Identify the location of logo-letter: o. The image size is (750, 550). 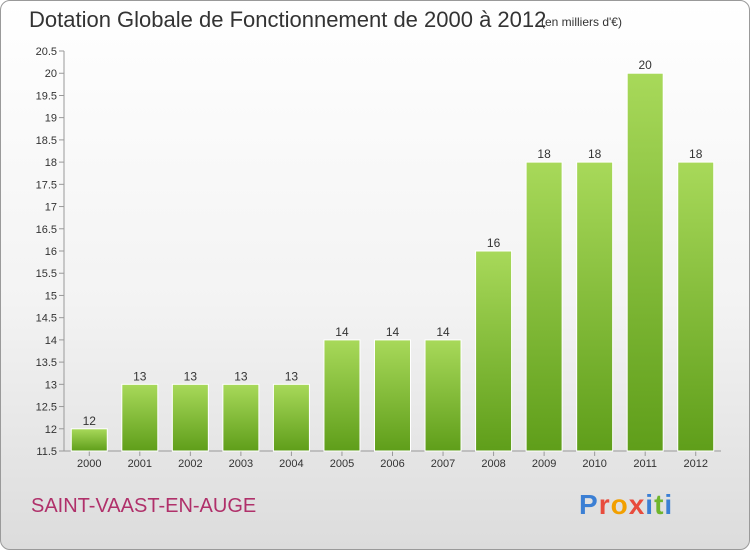
(619, 504).